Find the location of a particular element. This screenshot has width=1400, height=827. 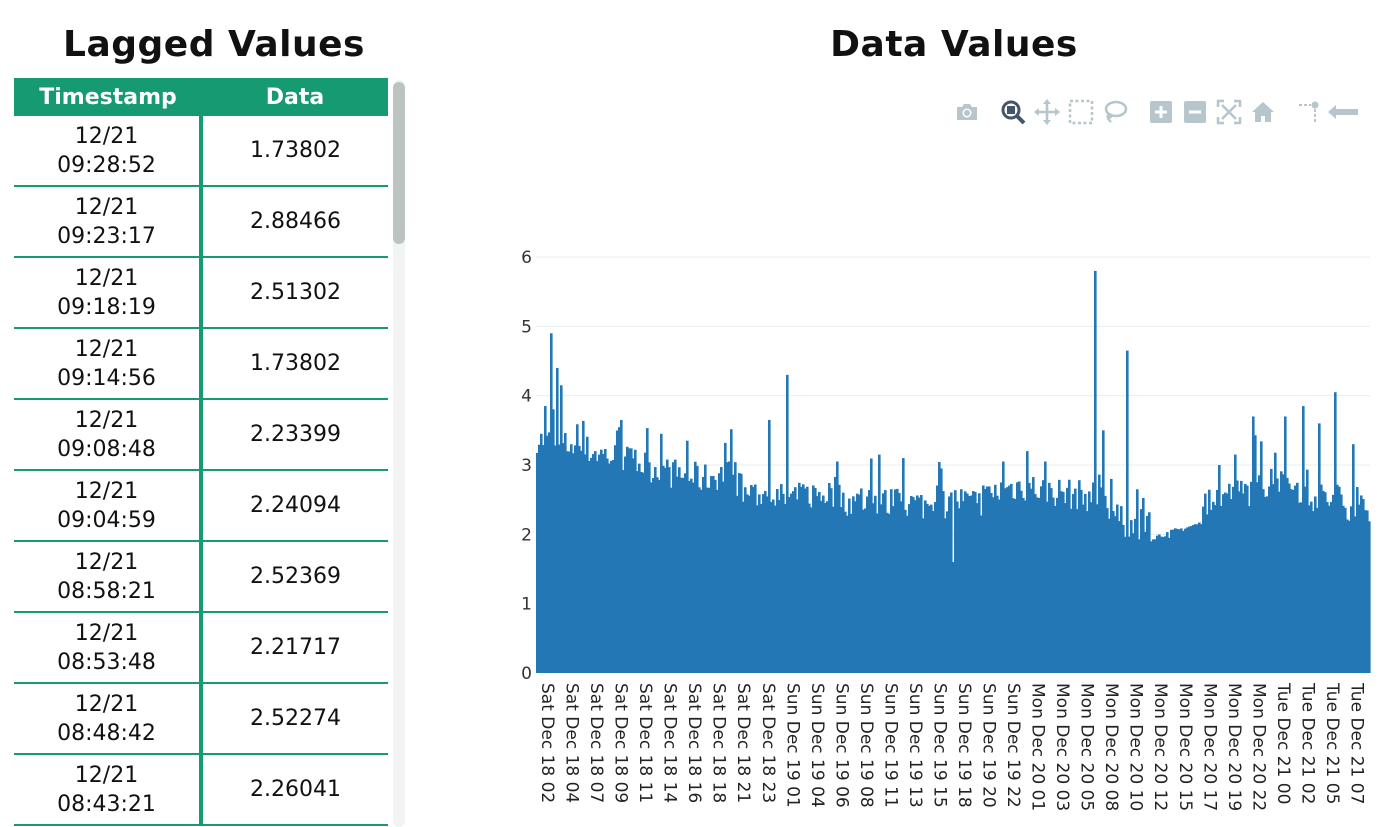

x-tick-label: Sat Dec 18 16 is located at coordinates (694, 743).